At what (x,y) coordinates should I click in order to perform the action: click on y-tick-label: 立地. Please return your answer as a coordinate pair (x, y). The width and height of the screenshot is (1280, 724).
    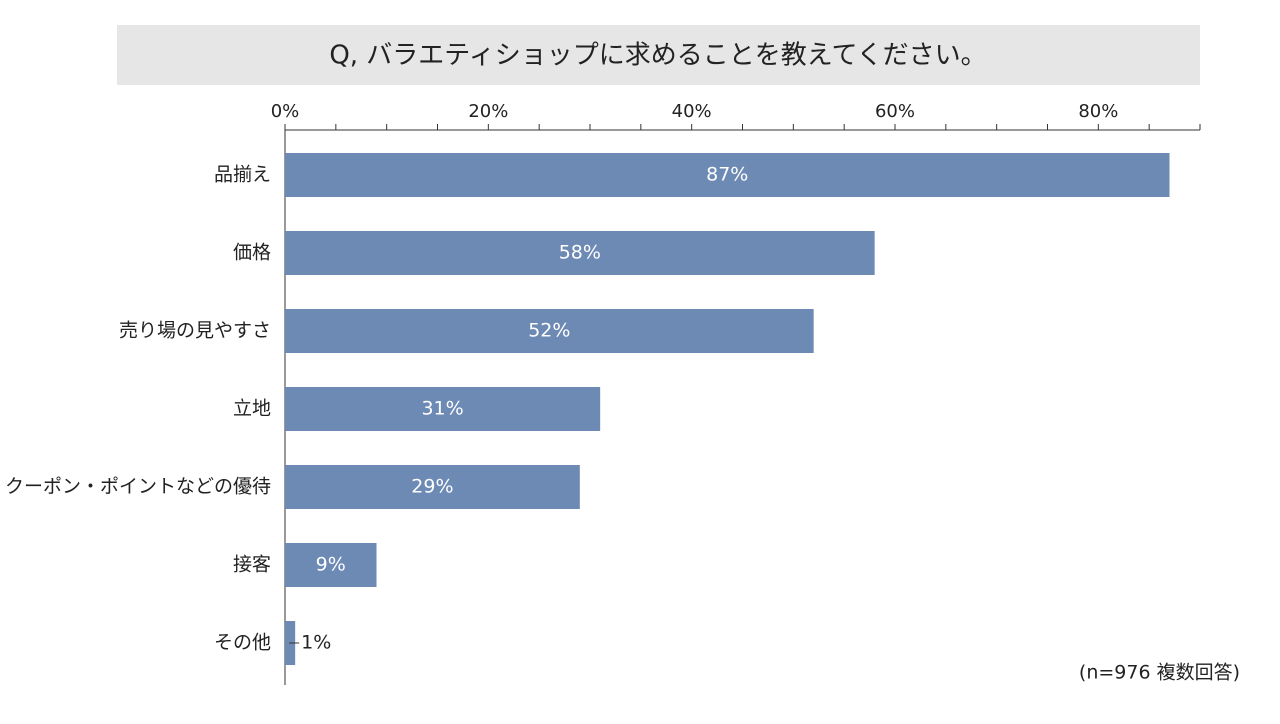
    Looking at the image, I should click on (252, 409).